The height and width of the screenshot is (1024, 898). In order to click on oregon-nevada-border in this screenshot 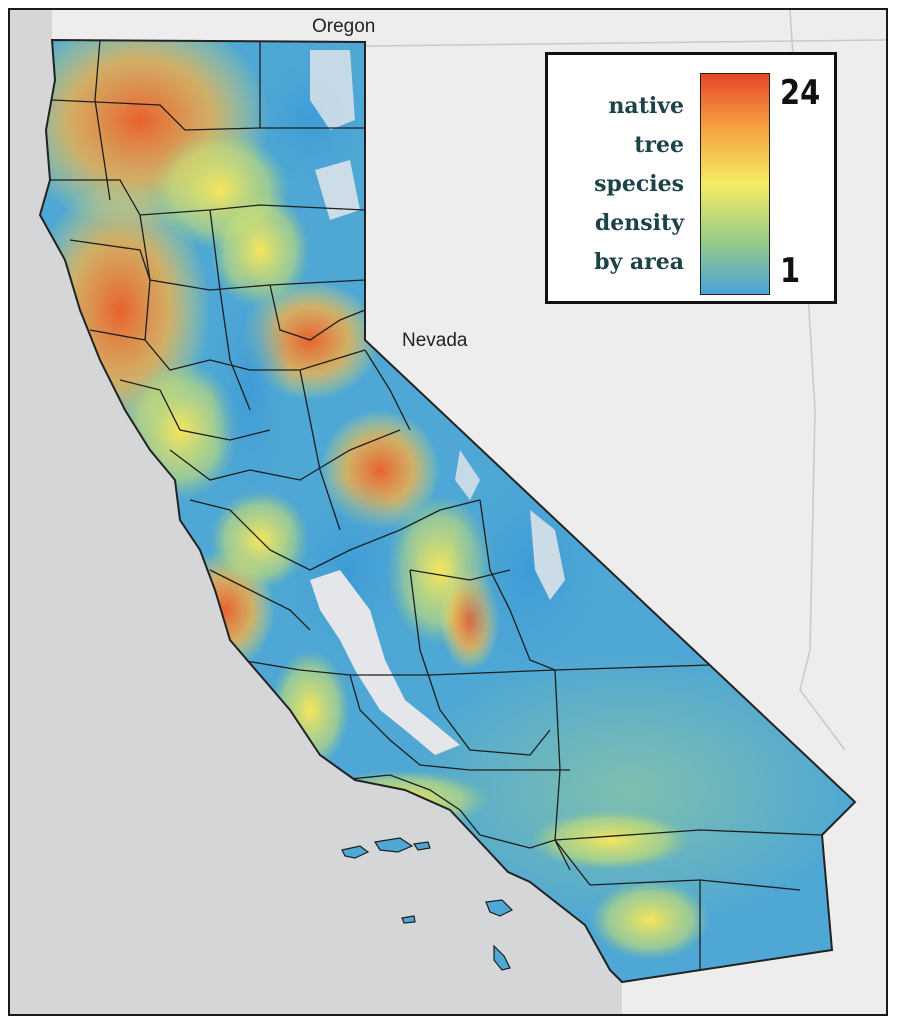, I will do `click(625, 43)`.